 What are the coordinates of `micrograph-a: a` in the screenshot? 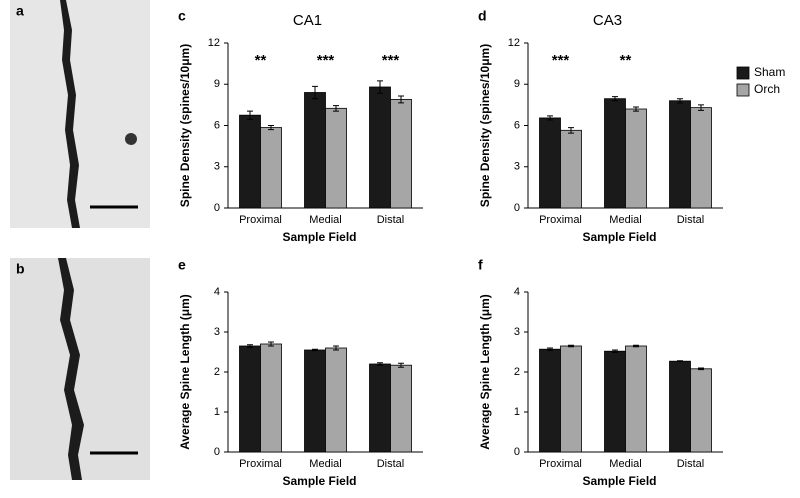 It's located at (80, 114).